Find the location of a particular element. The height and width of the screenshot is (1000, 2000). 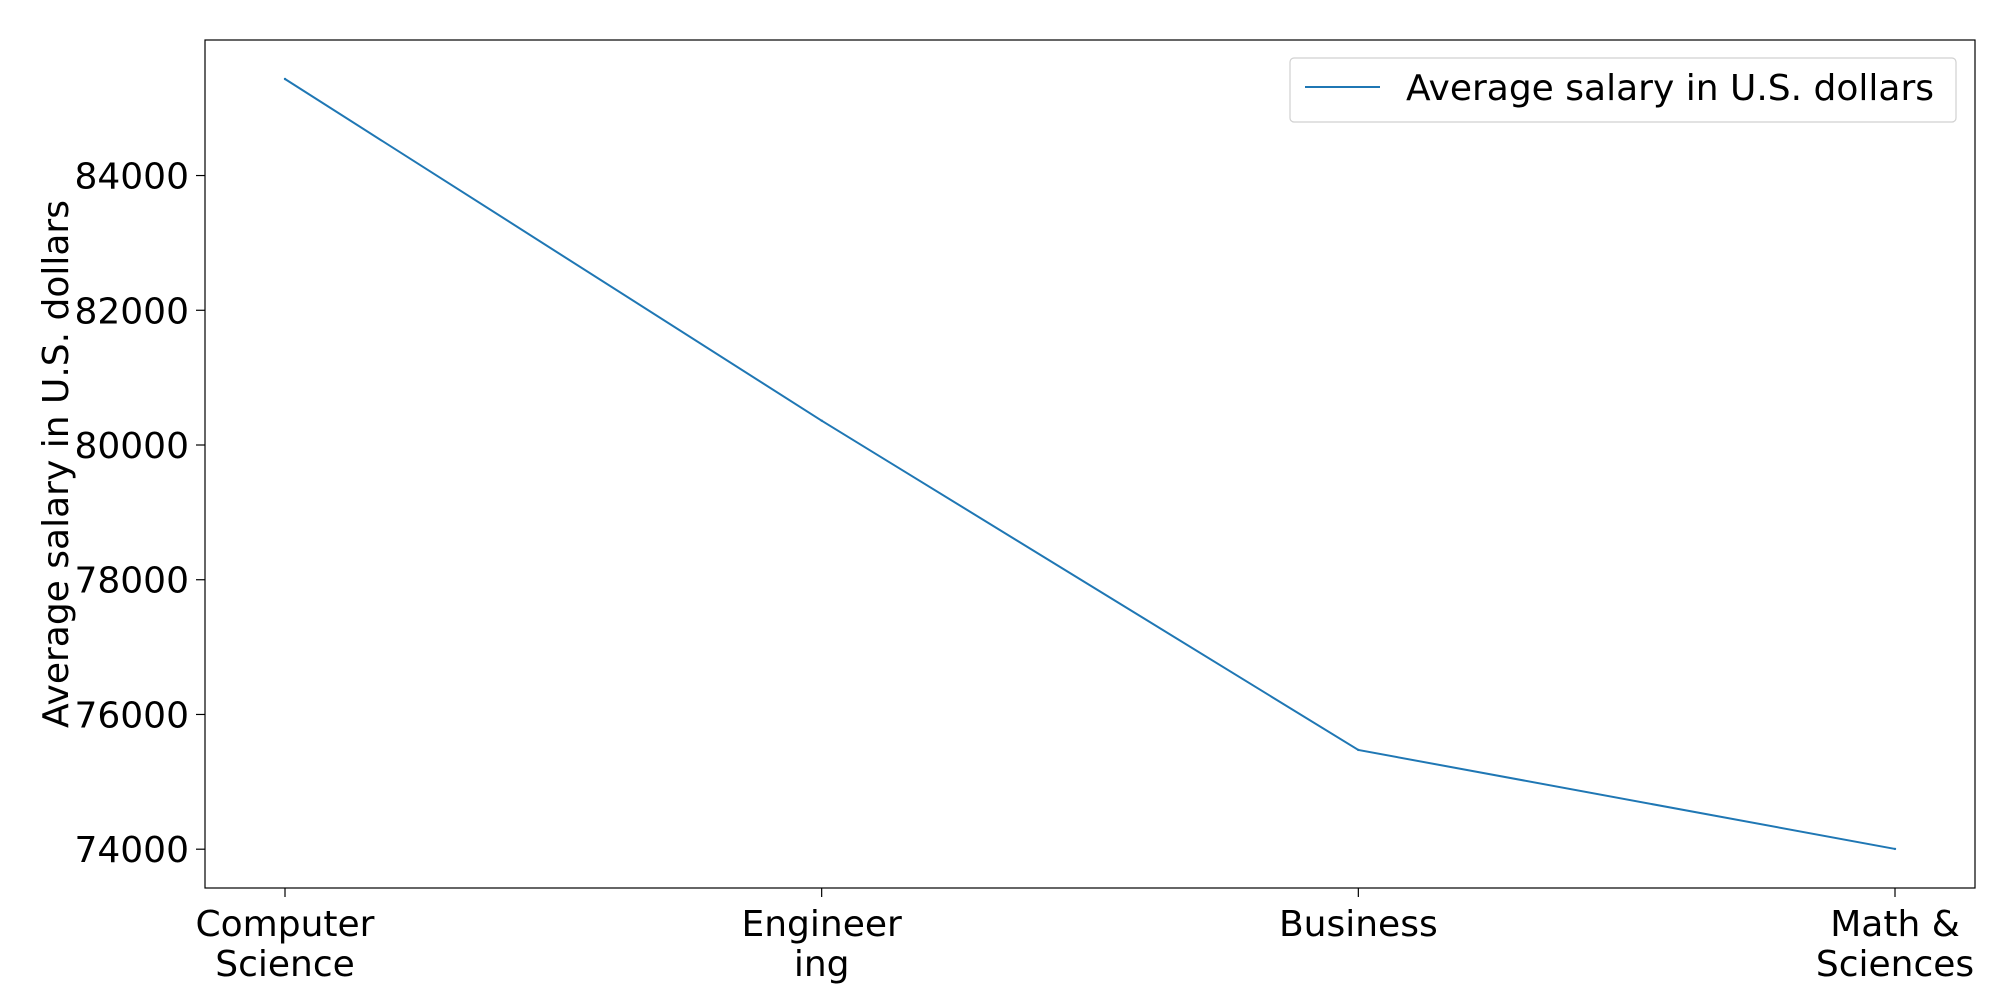

x-tick-label-line: Math & is located at coordinates (1895, 924).